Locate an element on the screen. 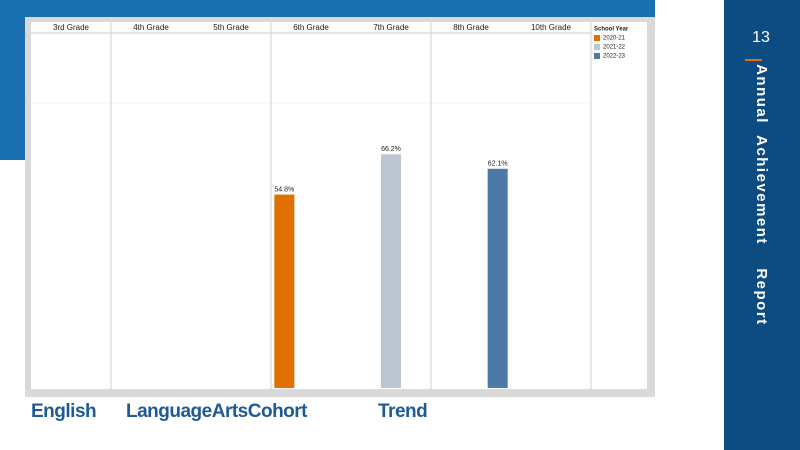 The width and height of the screenshot is (800, 450). sidebar is located at coordinates (762, 225).